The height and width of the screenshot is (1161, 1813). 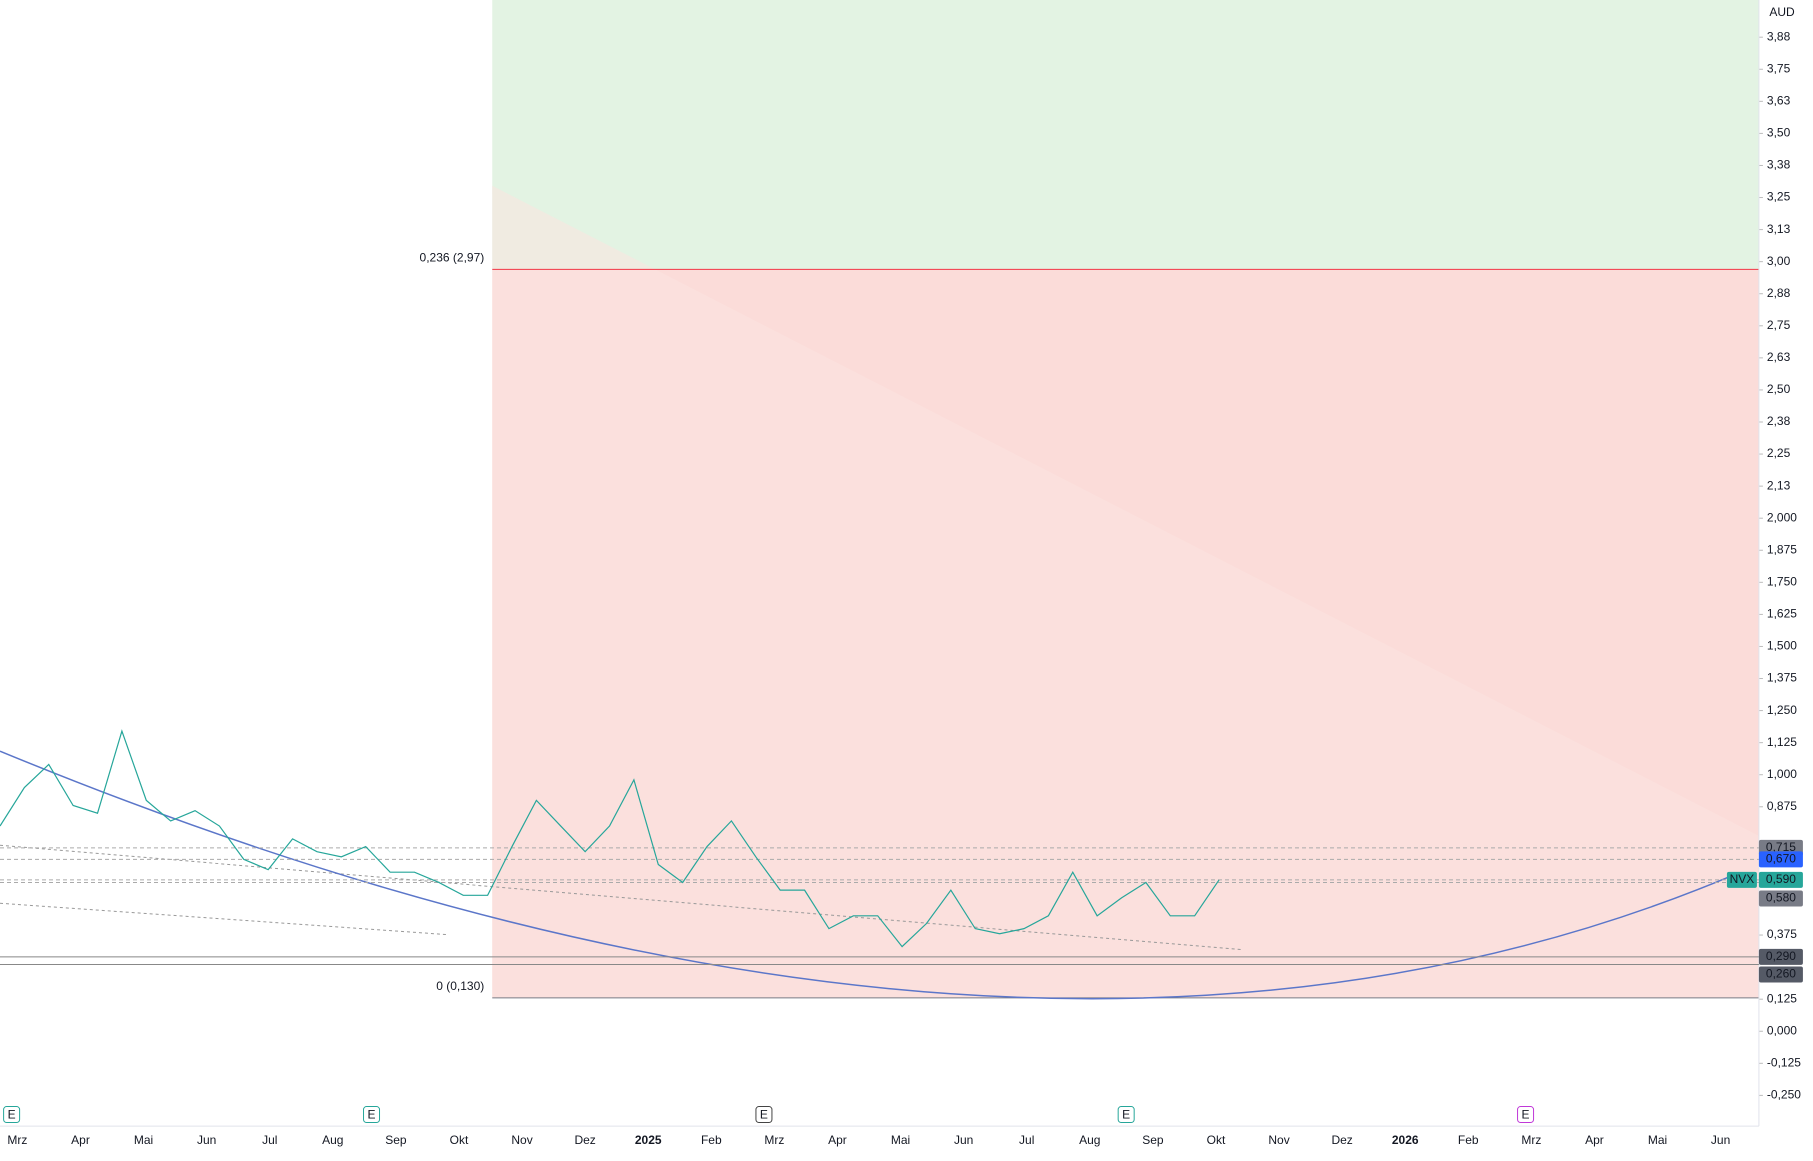 What do you see at coordinates (610, 838) in the screenshot?
I see `price-line` at bounding box center [610, 838].